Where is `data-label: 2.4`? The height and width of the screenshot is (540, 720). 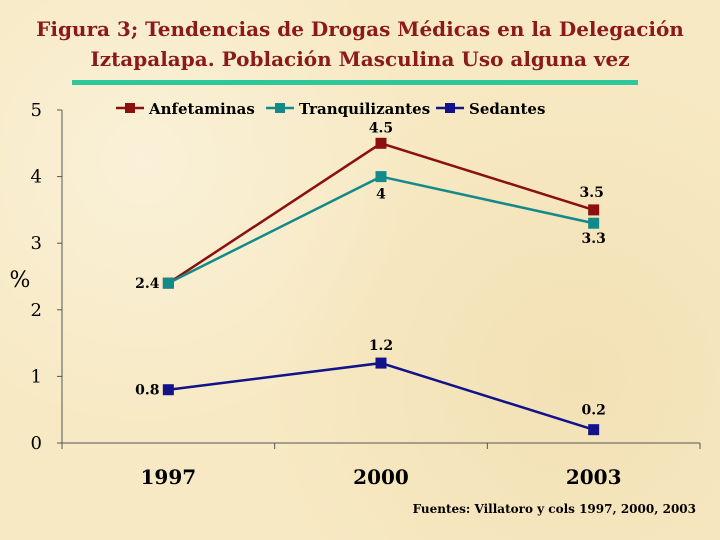
data-label: 2.4 is located at coordinates (147, 284).